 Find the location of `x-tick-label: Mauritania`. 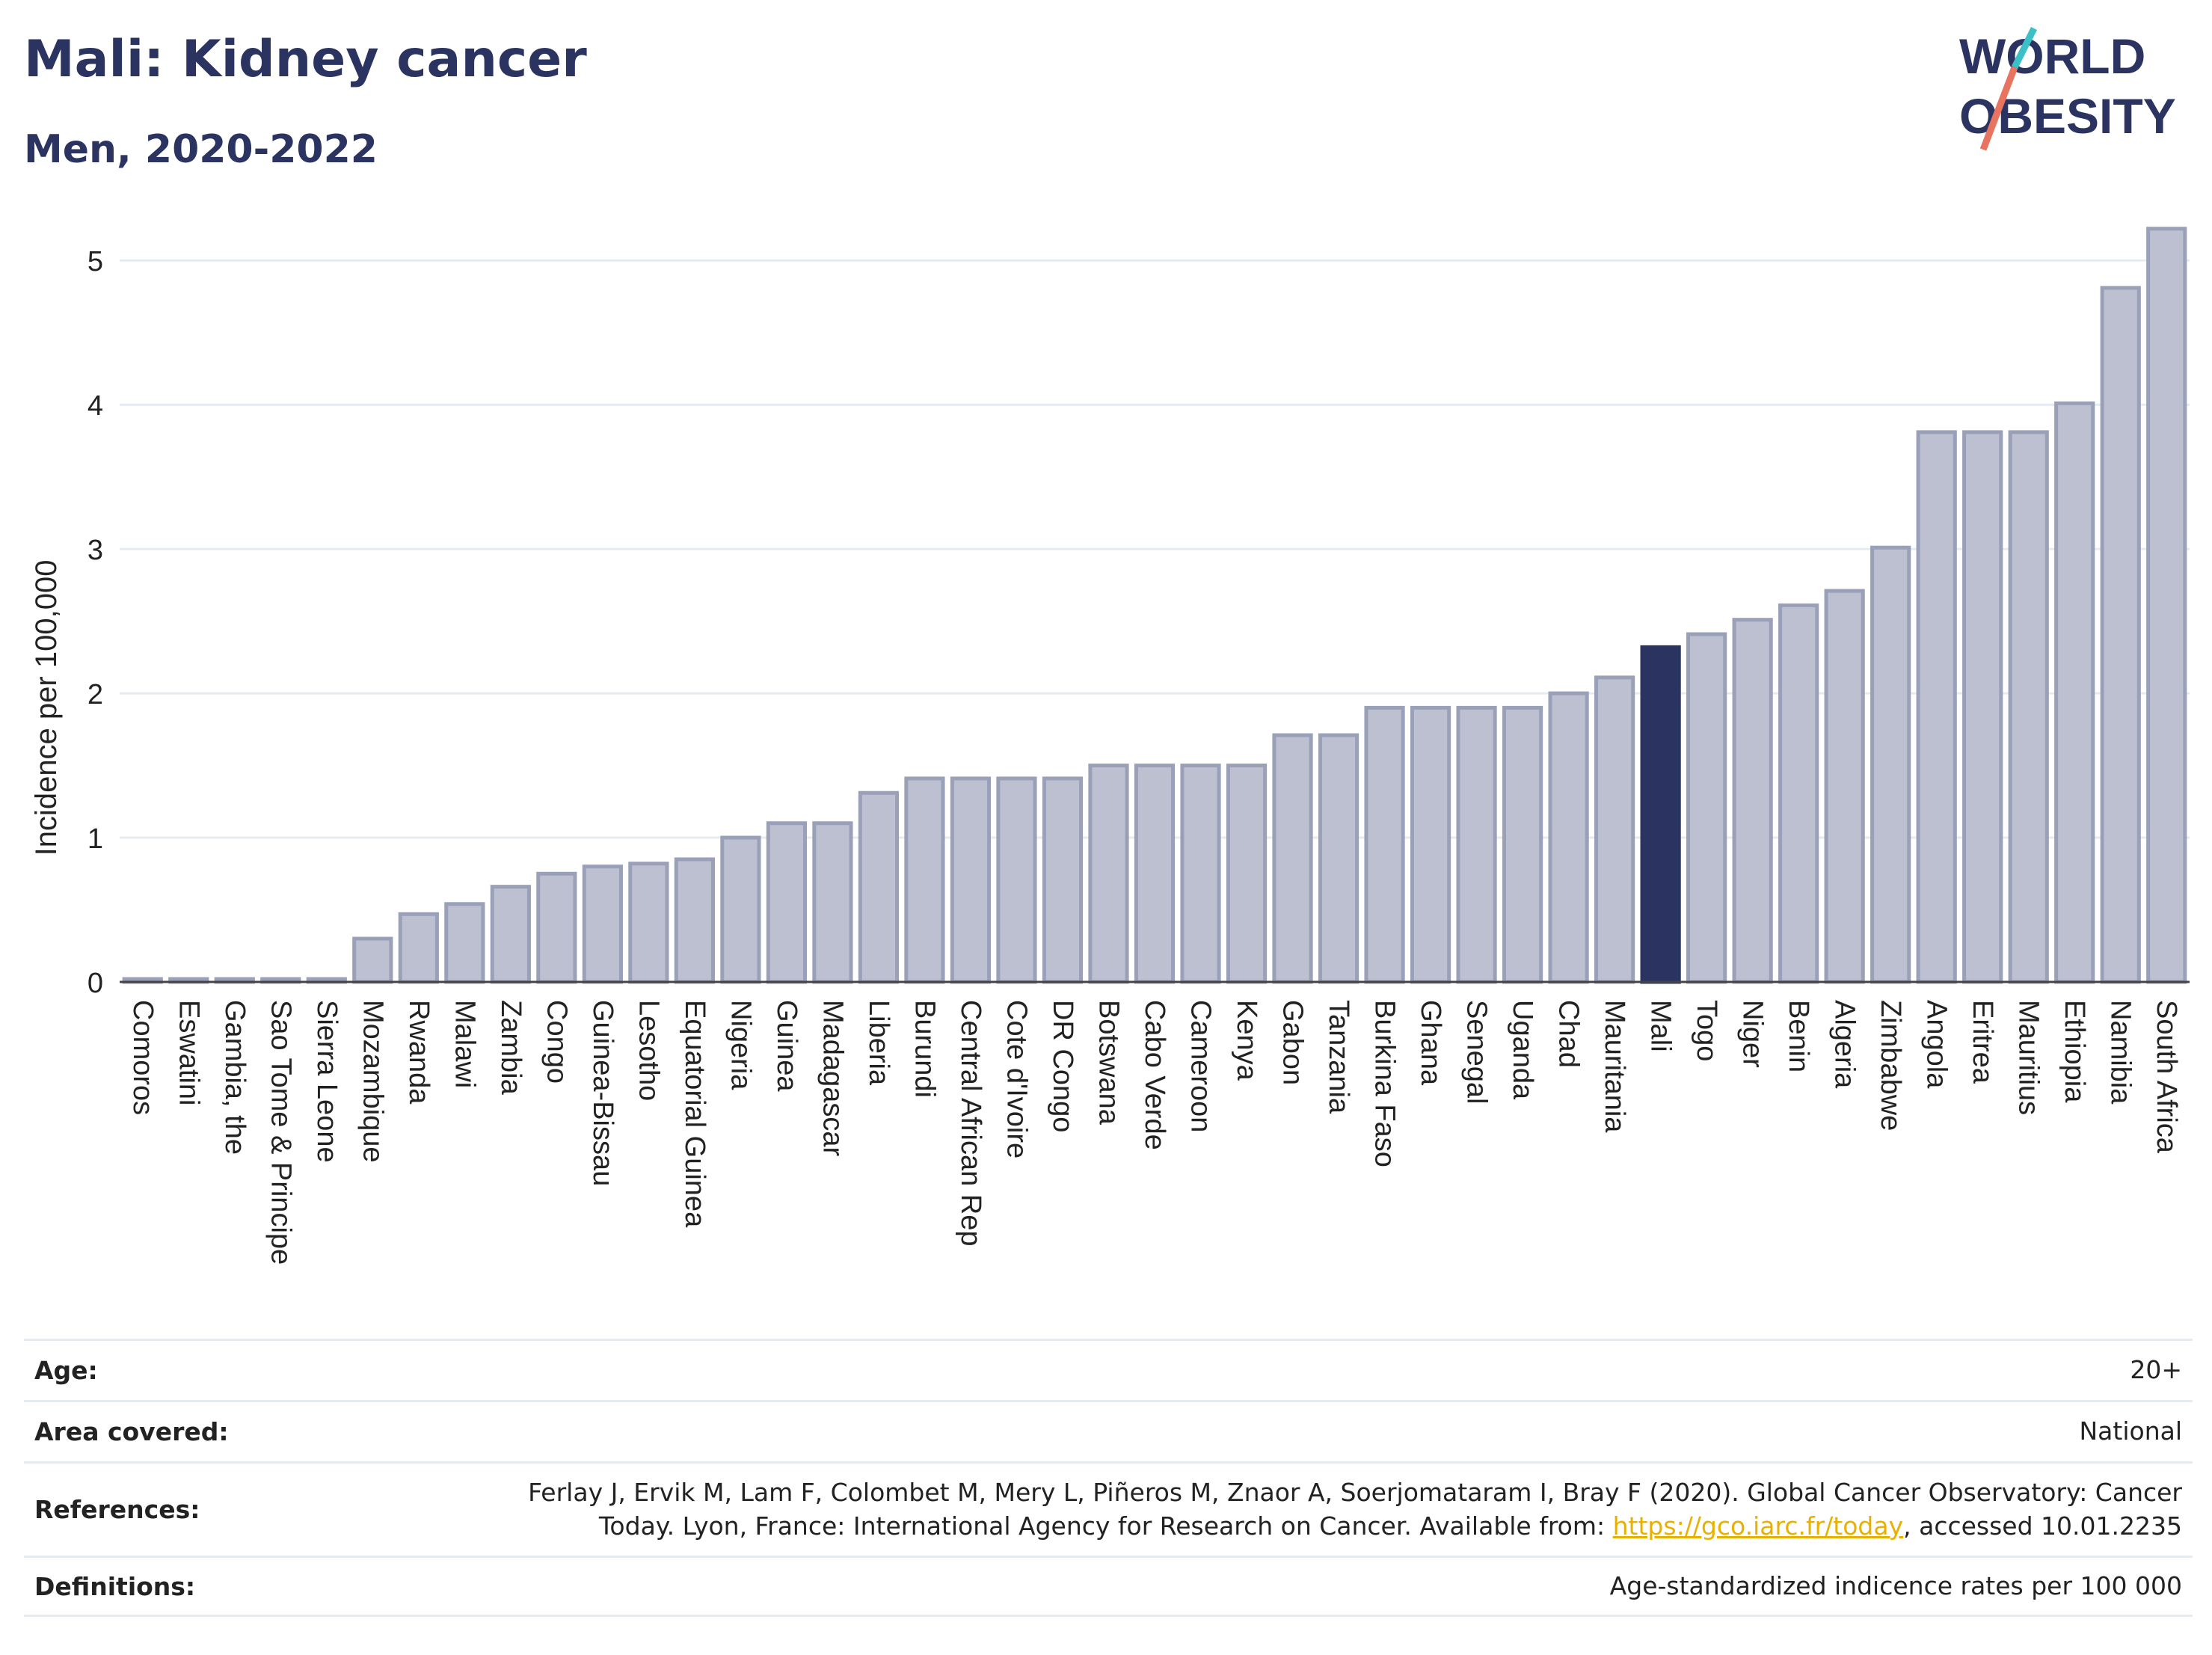

x-tick-label: Mauritania is located at coordinates (1614, 1066).